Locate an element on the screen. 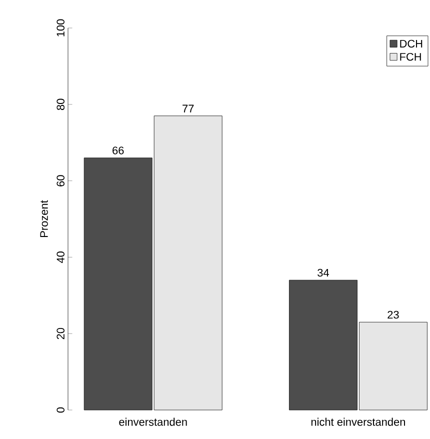 Image resolution: width=430 pixels, height=439 pixels. legend-label: FCH is located at coordinates (410, 56).